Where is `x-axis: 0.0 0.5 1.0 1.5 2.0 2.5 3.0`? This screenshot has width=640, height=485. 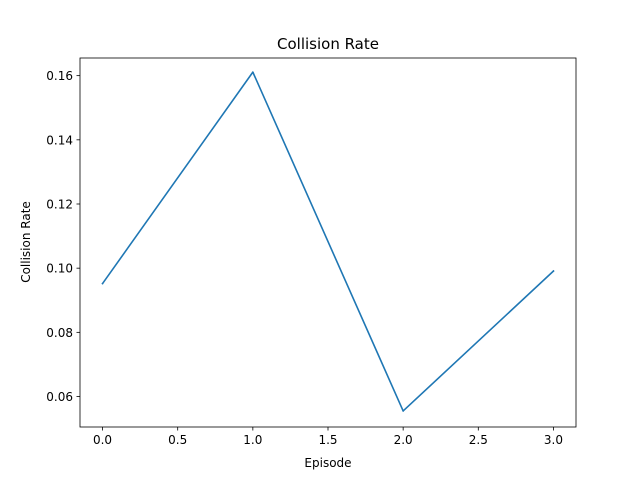 x-axis: 0.0 0.5 1.0 1.5 2.0 2.5 3.0 is located at coordinates (328, 437).